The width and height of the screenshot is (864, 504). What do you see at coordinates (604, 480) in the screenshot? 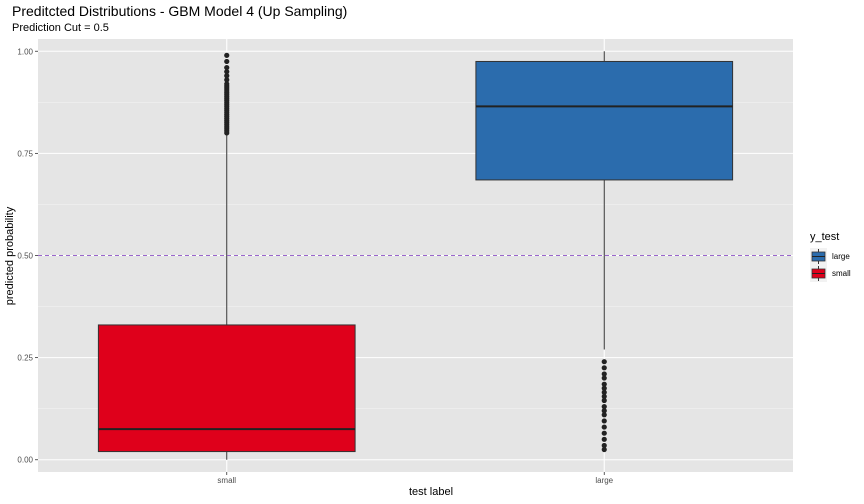
I see `x-tick-label: large` at bounding box center [604, 480].